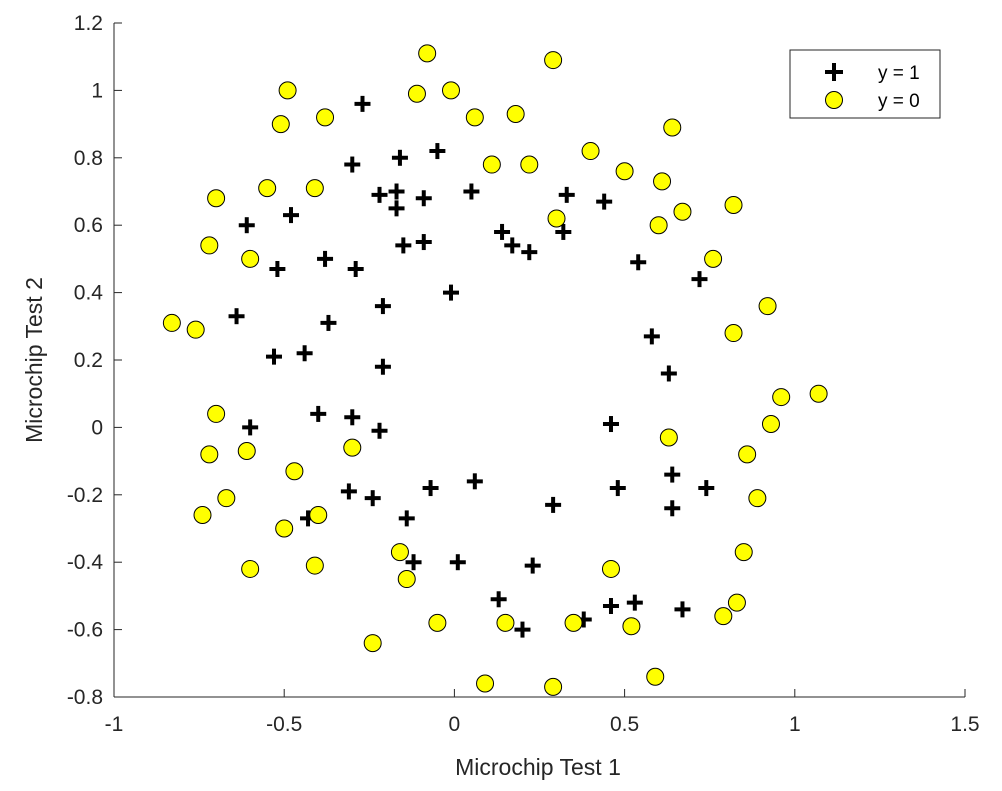 Image resolution: width=1002 pixels, height=791 pixels. I want to click on y-tick-label: 1.2, so click(88, 23).